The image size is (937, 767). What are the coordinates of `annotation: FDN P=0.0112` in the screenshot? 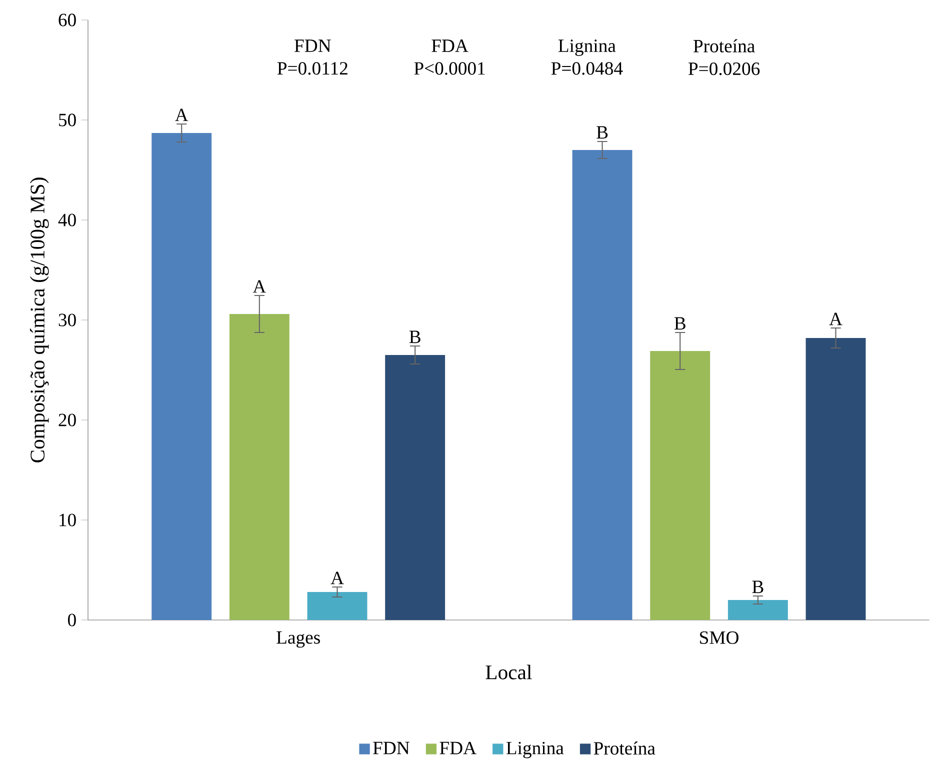 It's located at (312, 57).